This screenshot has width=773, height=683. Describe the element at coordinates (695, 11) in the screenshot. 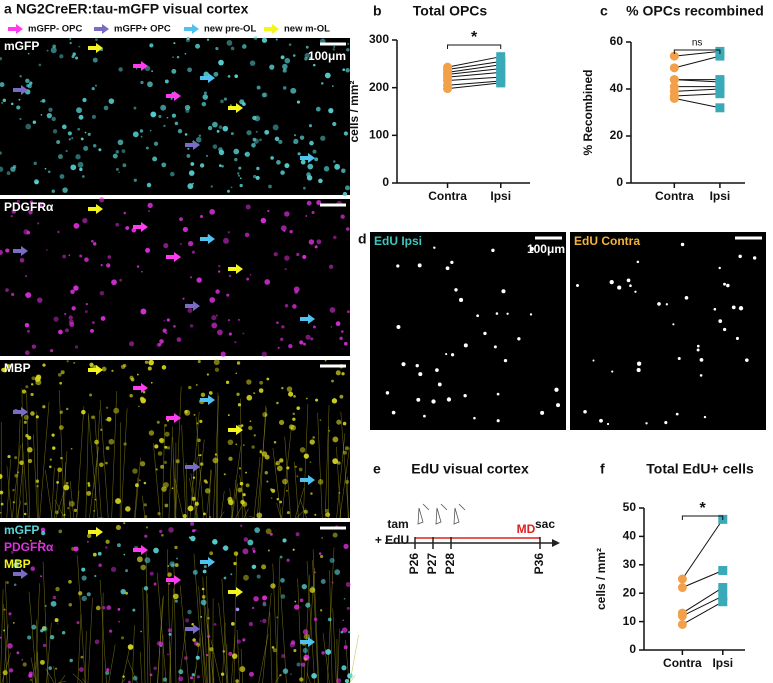

I see `chart-title: % OPCs recombined` at that location.